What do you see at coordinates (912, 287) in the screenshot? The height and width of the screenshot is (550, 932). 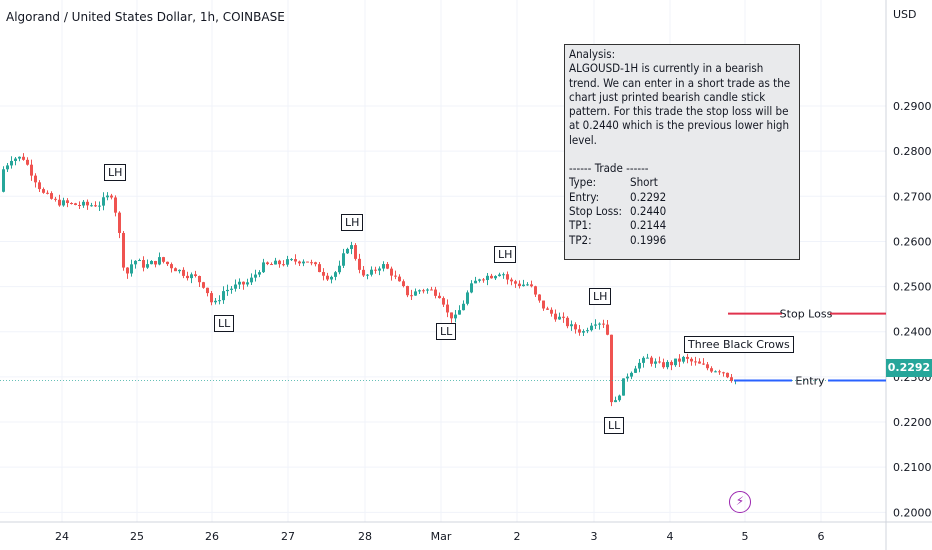 I see `y-tick-label: 0.2500` at bounding box center [912, 287].